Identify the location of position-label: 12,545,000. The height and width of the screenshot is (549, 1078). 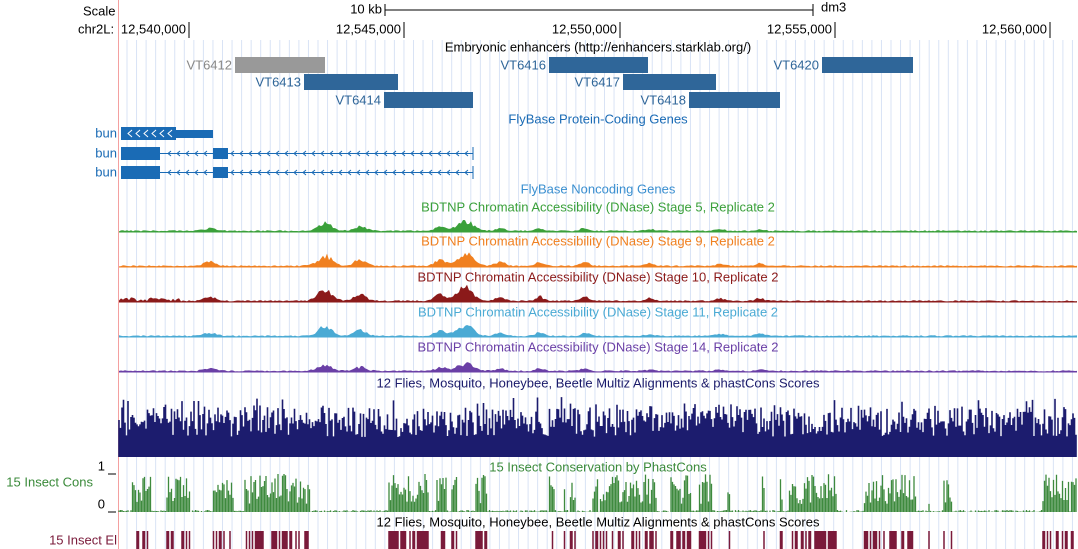
(368, 28).